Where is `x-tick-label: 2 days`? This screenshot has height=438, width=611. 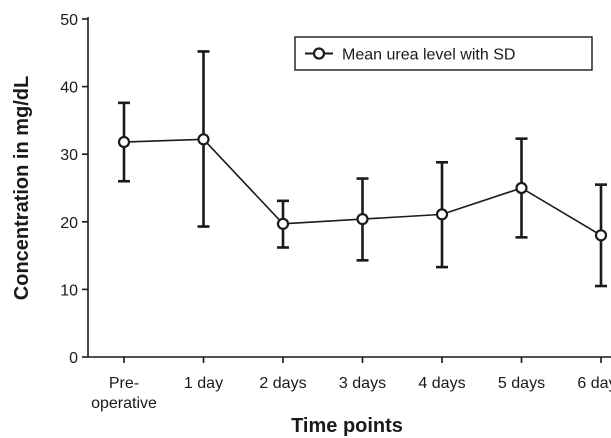 x-tick-label: 2 days is located at coordinates (282, 383).